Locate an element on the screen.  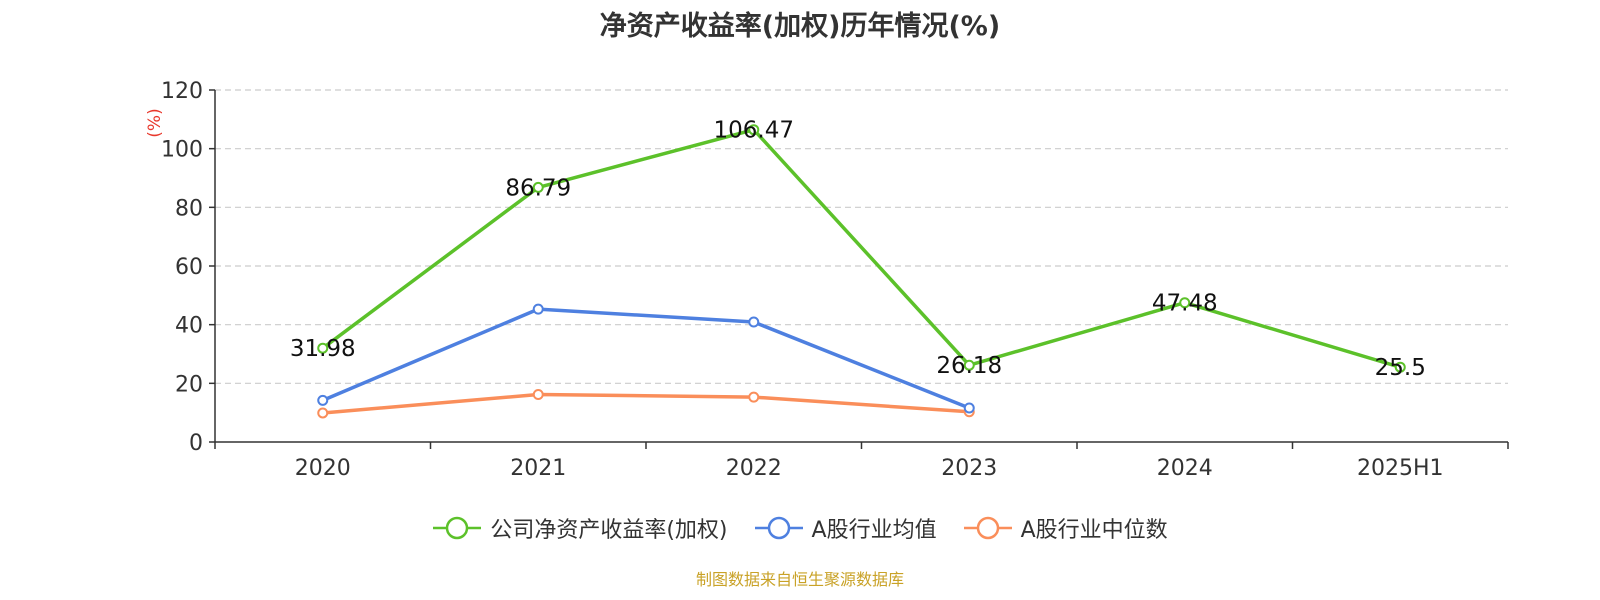
x-tick-label: 2022 is located at coordinates (754, 468).